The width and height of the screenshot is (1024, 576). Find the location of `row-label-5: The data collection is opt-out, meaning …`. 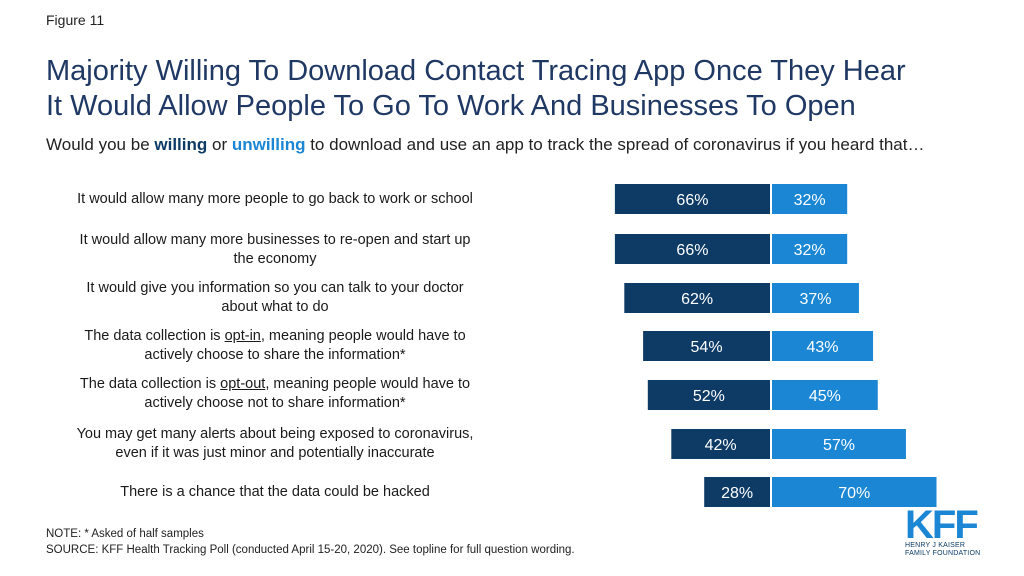

row-label-5: The data collection is opt-out, meaning … is located at coordinates (275, 394).